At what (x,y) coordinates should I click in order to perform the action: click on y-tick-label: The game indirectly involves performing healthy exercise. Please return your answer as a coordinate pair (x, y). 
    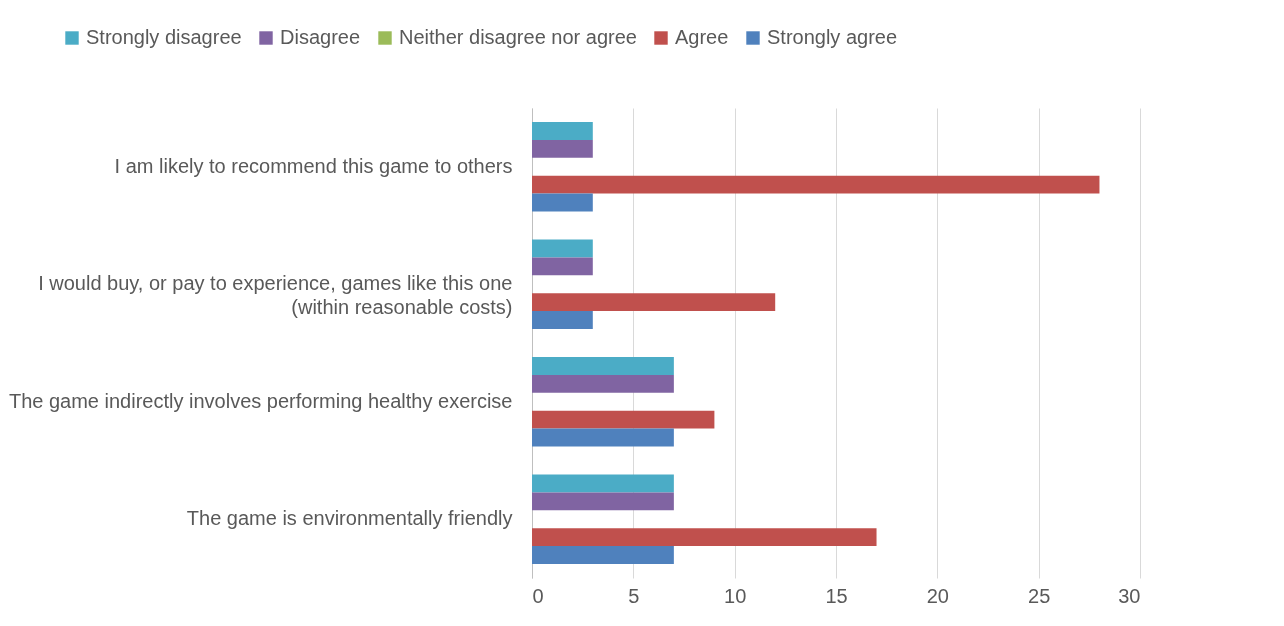
    Looking at the image, I should click on (260, 400).